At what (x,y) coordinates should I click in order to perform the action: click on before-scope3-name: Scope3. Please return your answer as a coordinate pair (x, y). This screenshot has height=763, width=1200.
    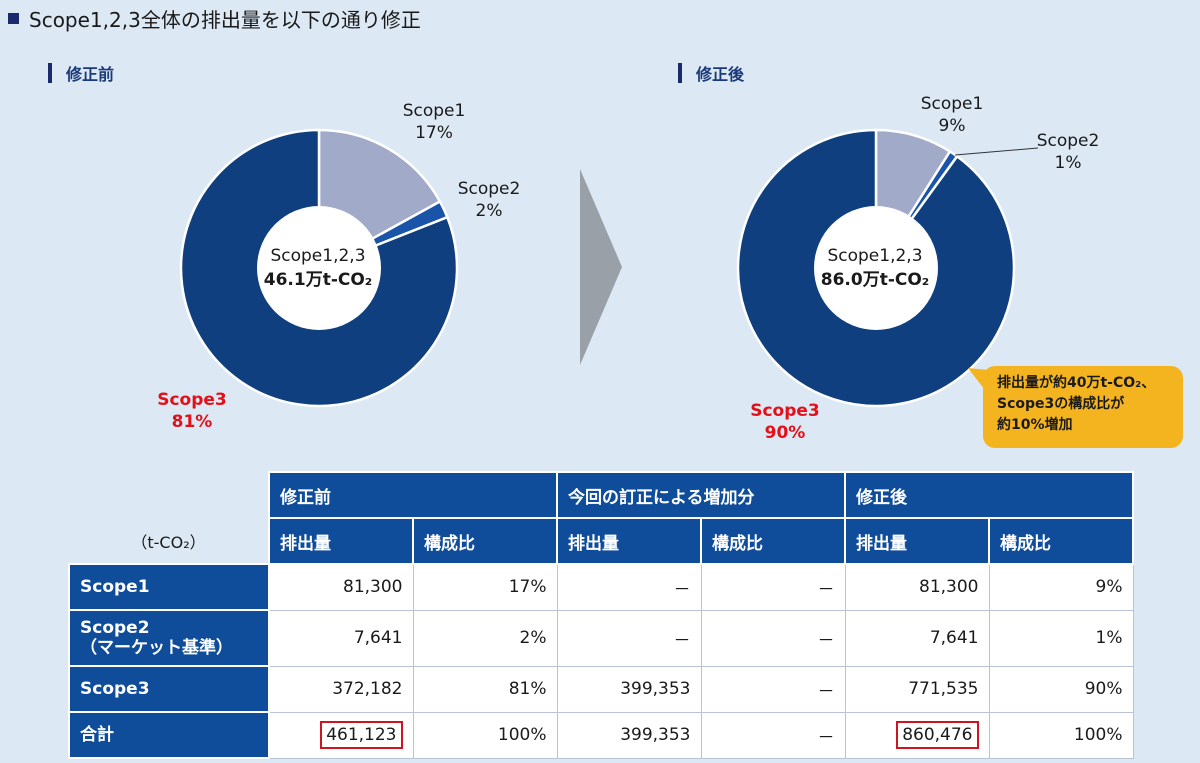
    Looking at the image, I should click on (192, 400).